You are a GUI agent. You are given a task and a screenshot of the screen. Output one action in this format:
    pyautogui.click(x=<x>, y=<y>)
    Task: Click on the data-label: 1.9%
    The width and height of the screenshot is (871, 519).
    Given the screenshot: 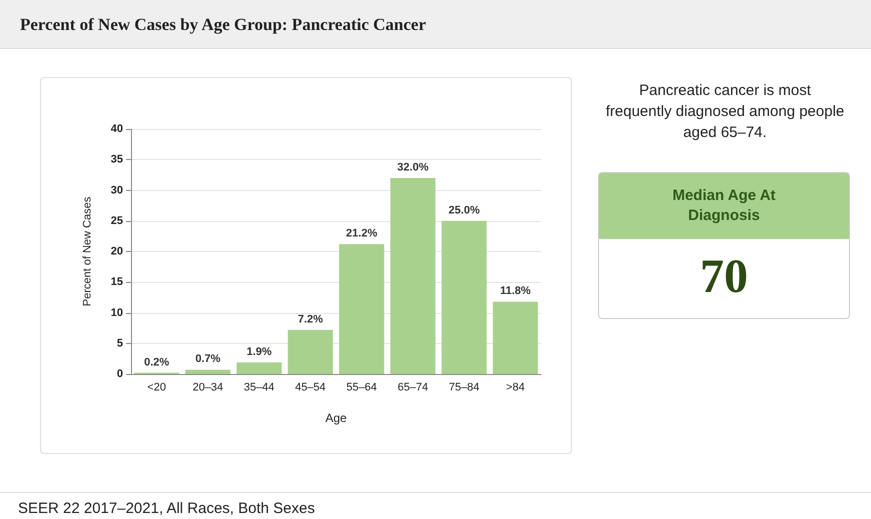 What is the action you would take?
    pyautogui.click(x=259, y=352)
    